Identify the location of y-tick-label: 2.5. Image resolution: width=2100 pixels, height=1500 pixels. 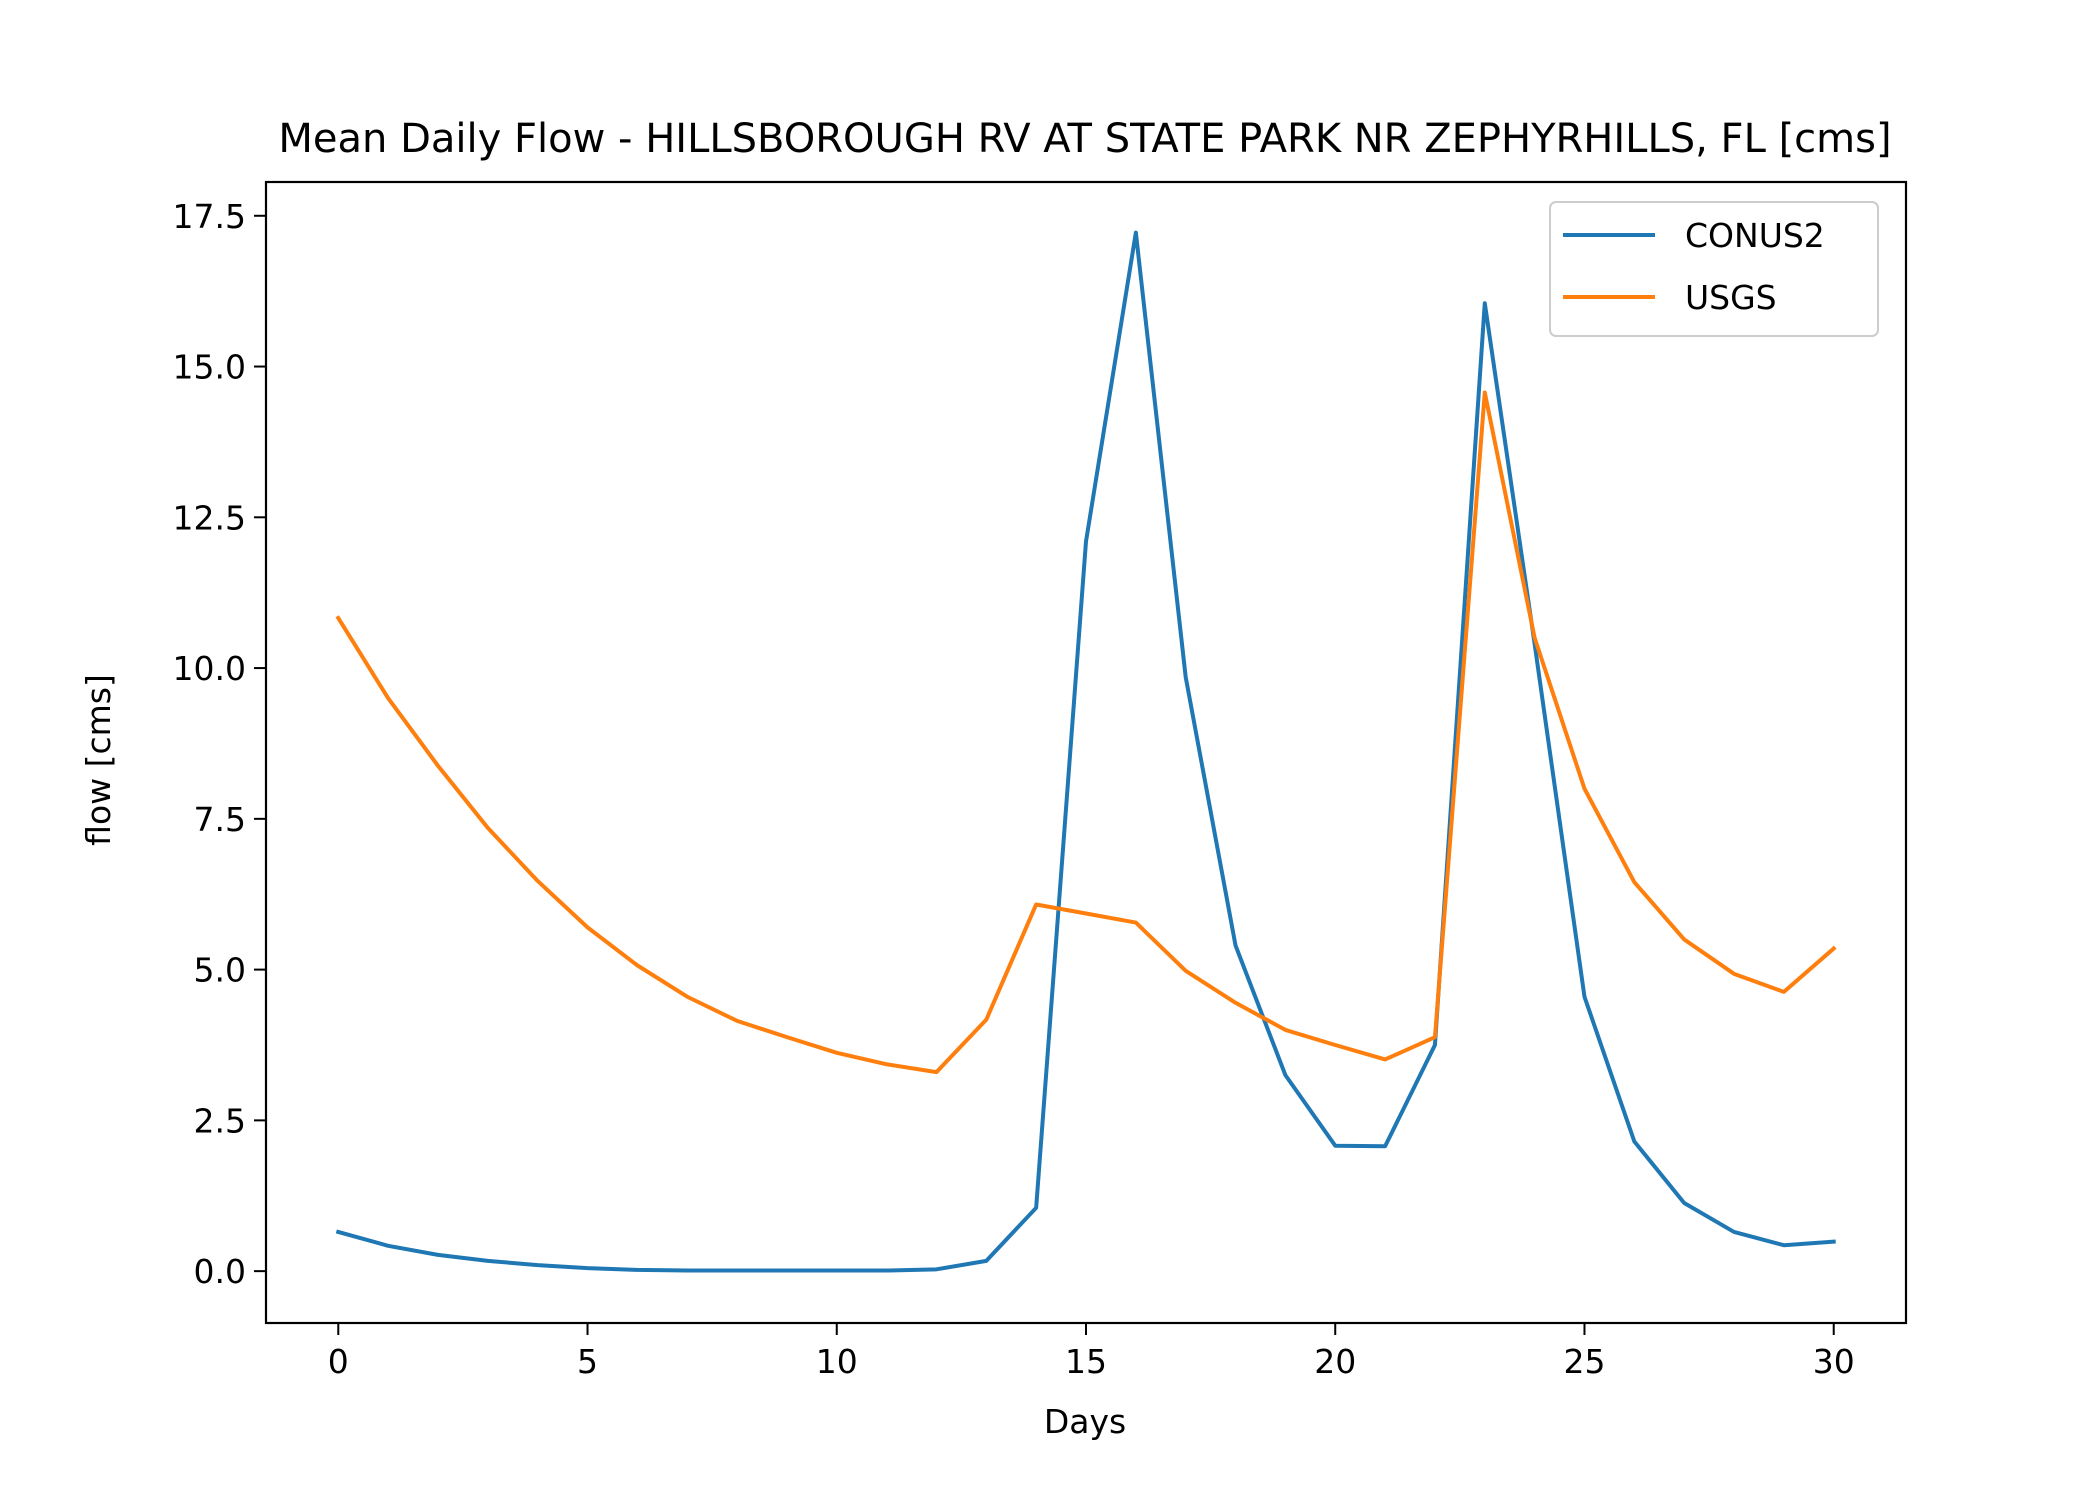
(220, 1120).